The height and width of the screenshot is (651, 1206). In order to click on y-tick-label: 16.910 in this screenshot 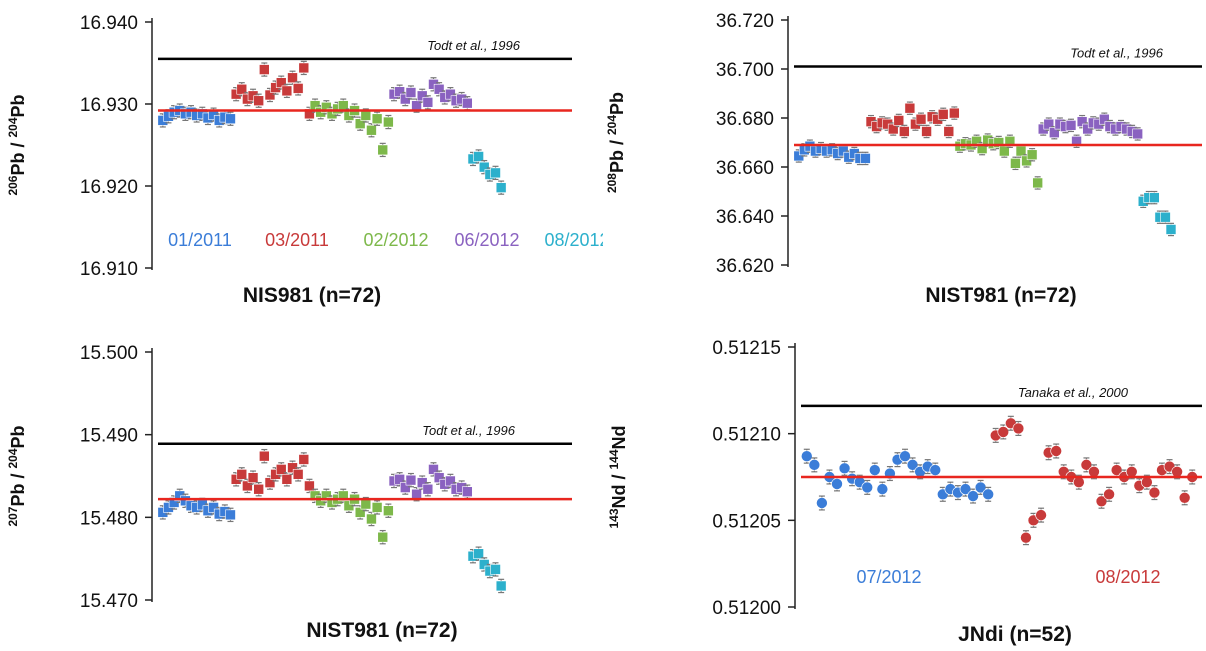, I will do `click(109, 269)`.